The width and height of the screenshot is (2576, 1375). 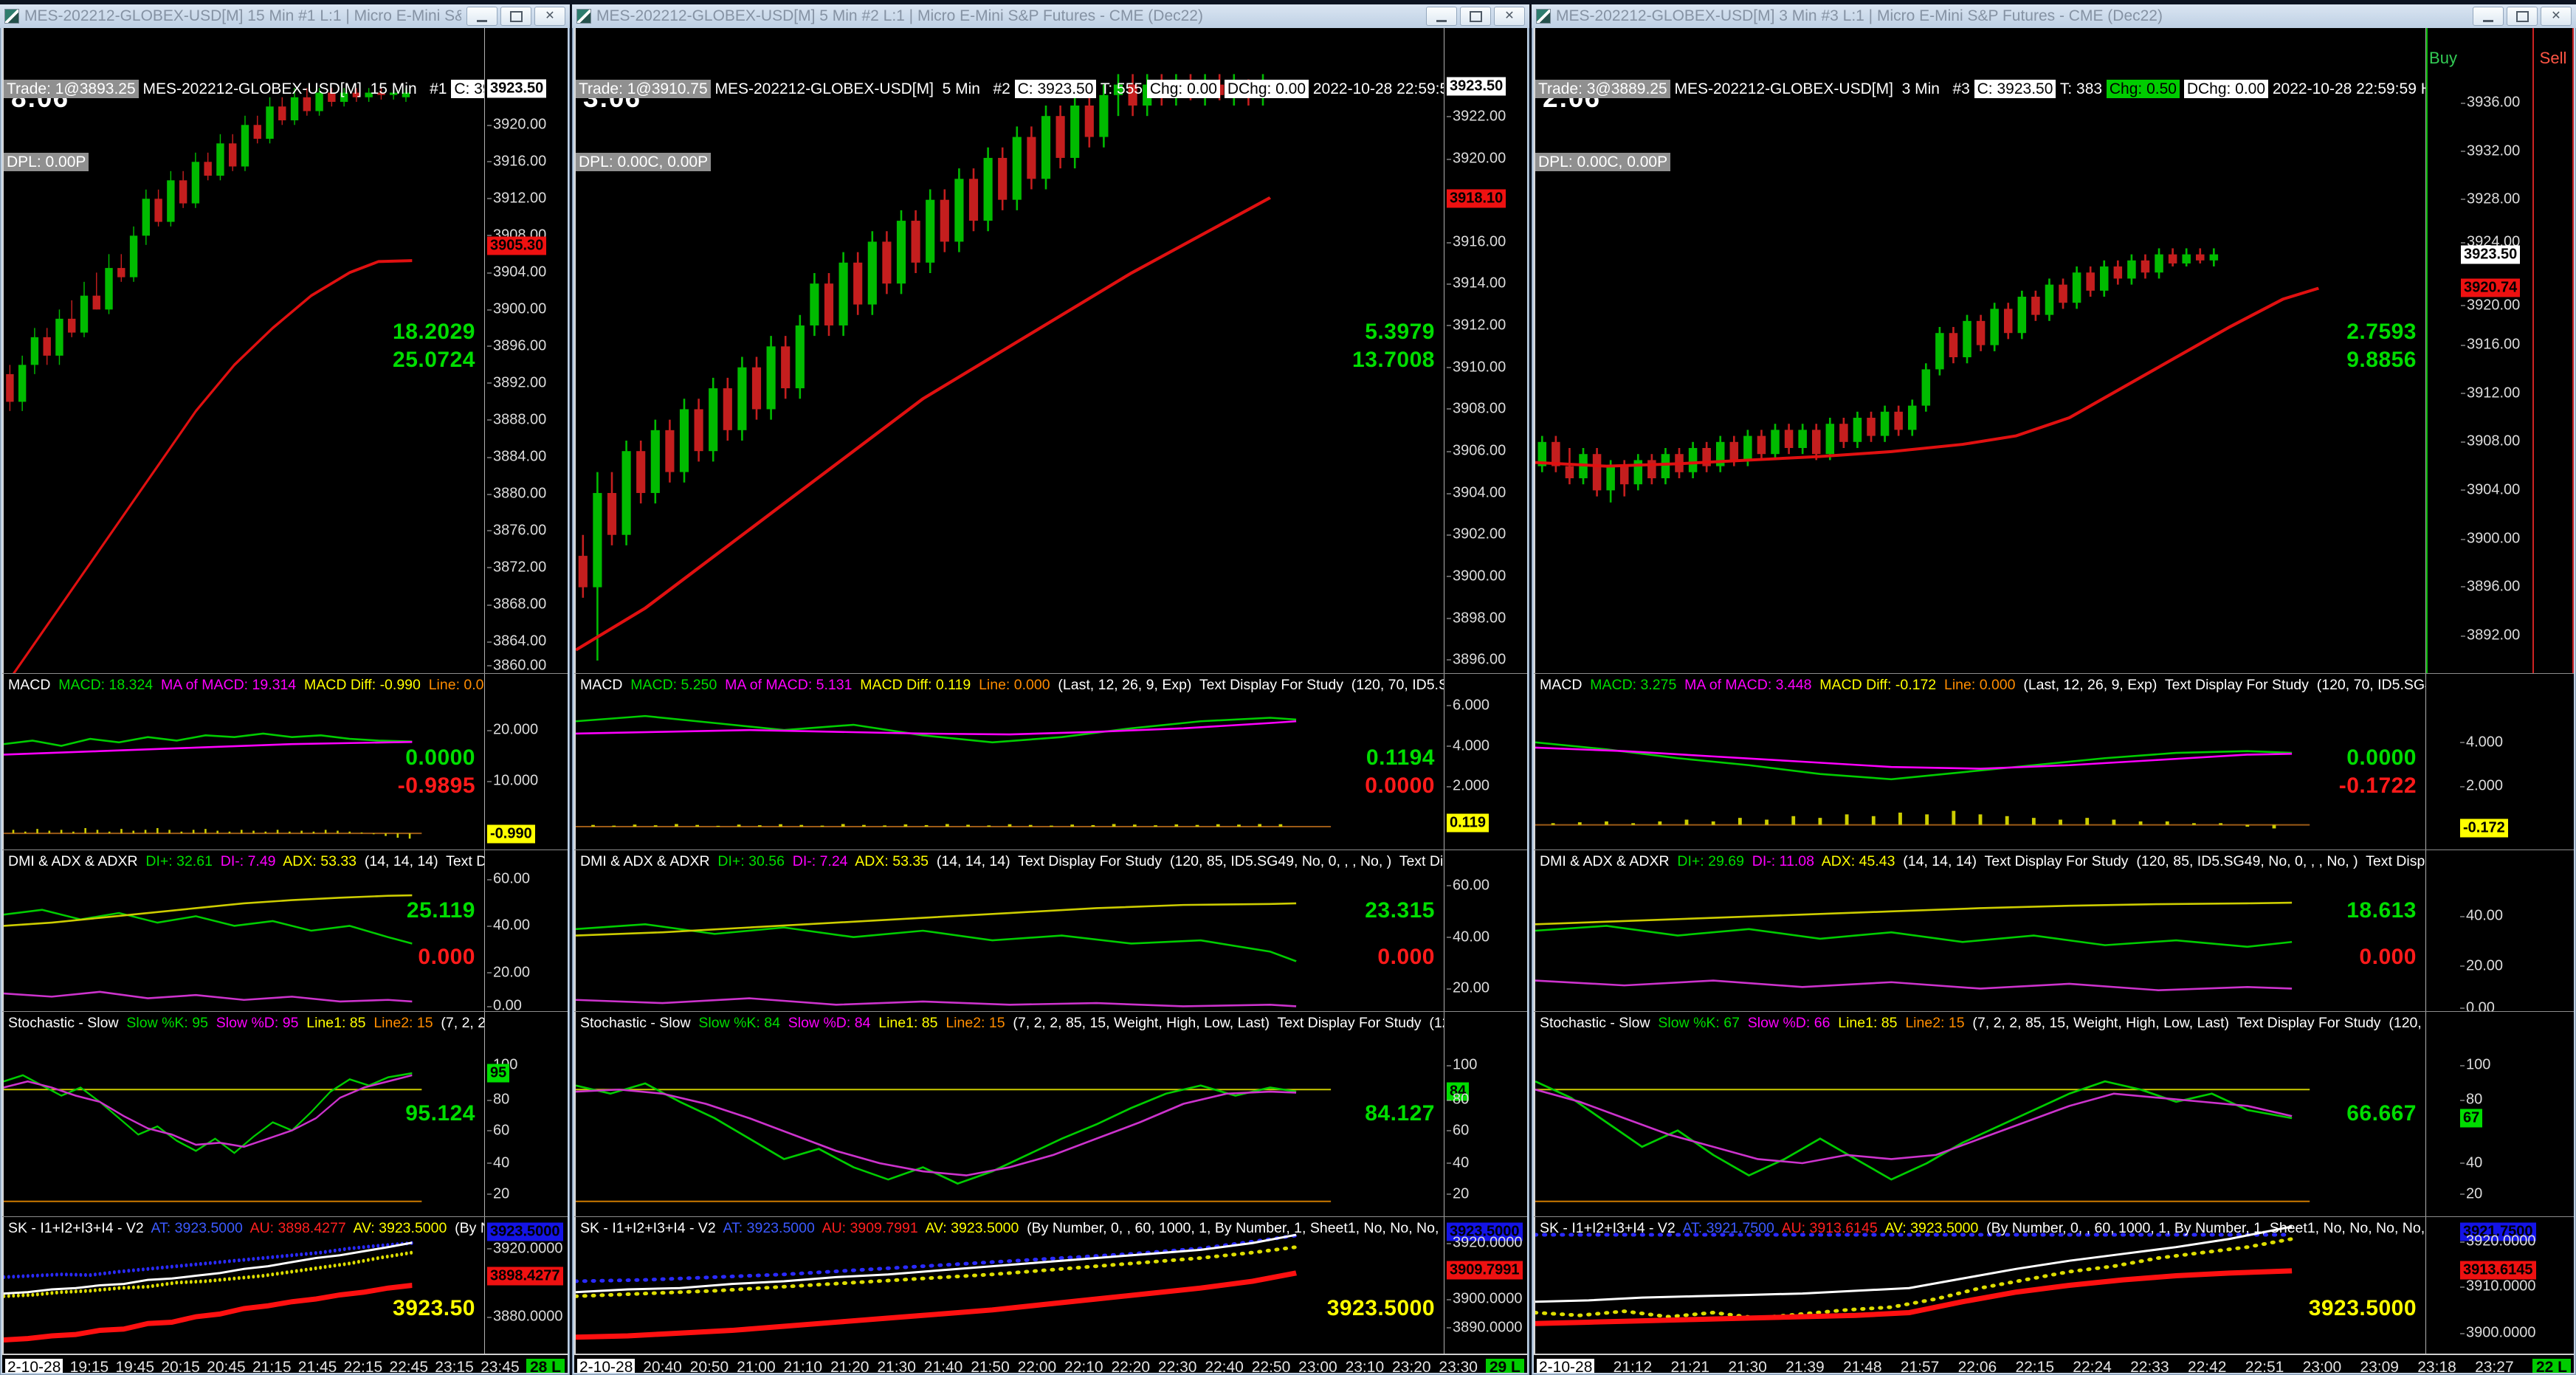 I want to click on scale-tick-label: 20, so click(x=2471, y=1193).